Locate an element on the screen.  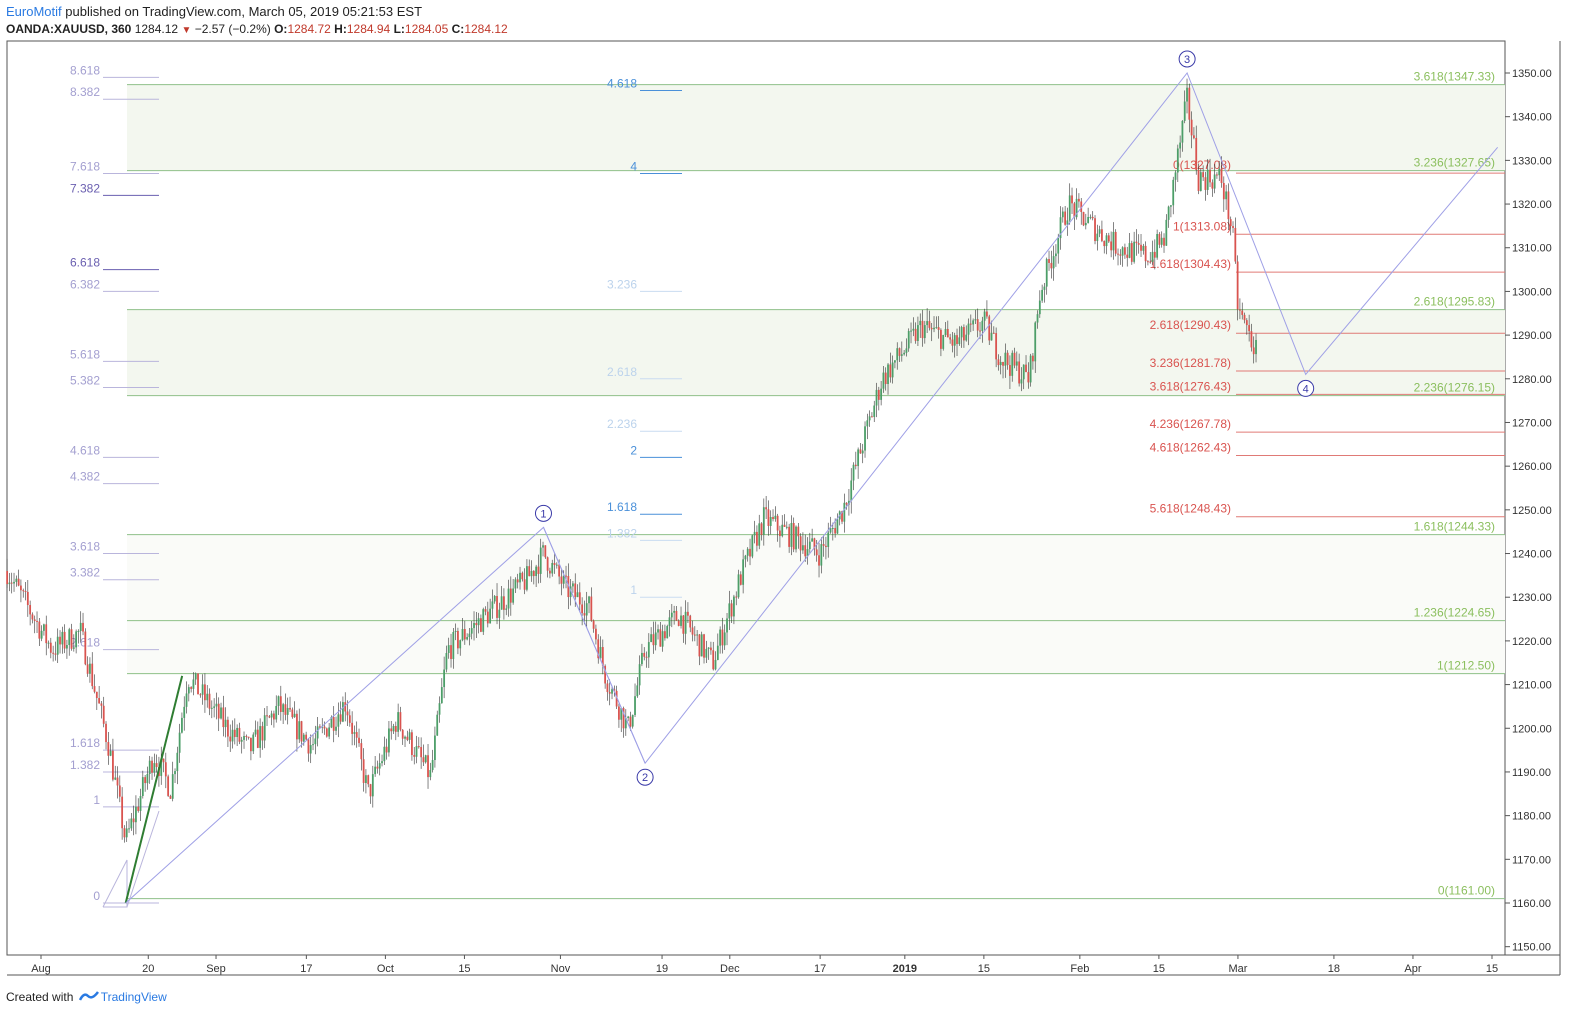
wave-label-1: 1 is located at coordinates (543, 514).